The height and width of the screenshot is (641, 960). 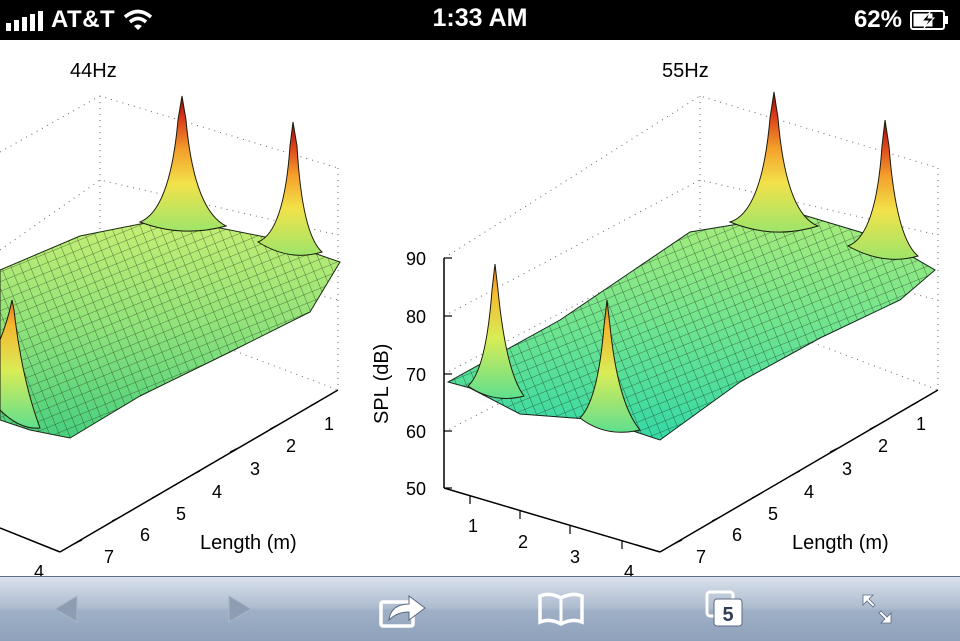 I want to click on tick-spl-70: 70, so click(x=416, y=375).